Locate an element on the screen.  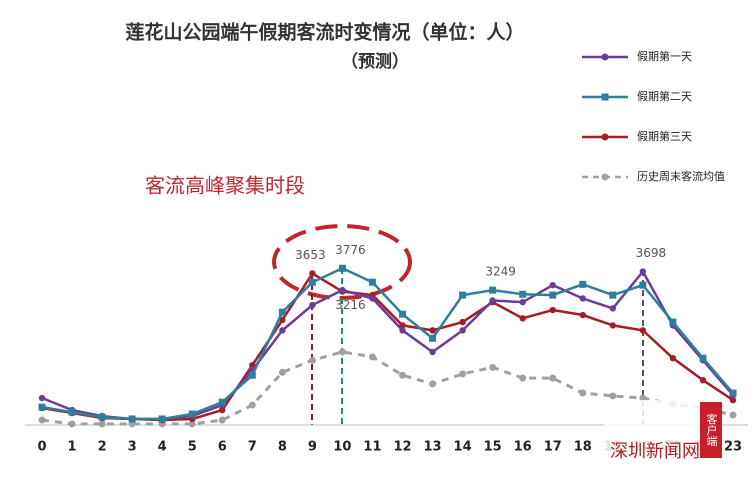
data-label: 3698 is located at coordinates (651, 253).